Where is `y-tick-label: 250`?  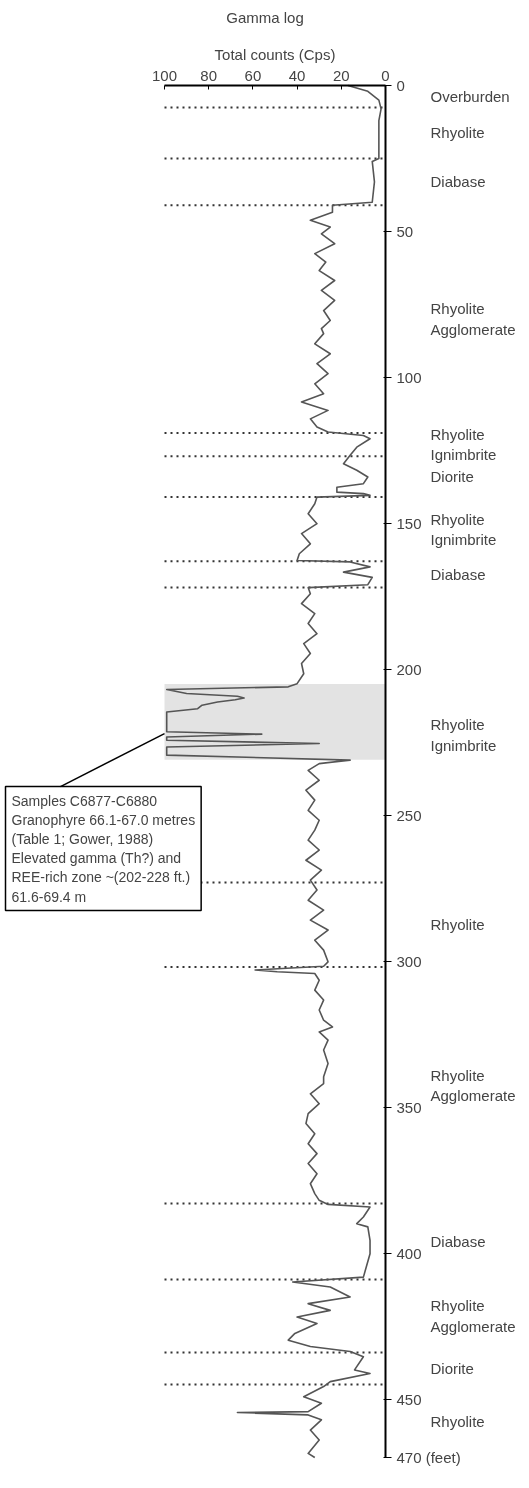 y-tick-label: 250 is located at coordinates (409, 815).